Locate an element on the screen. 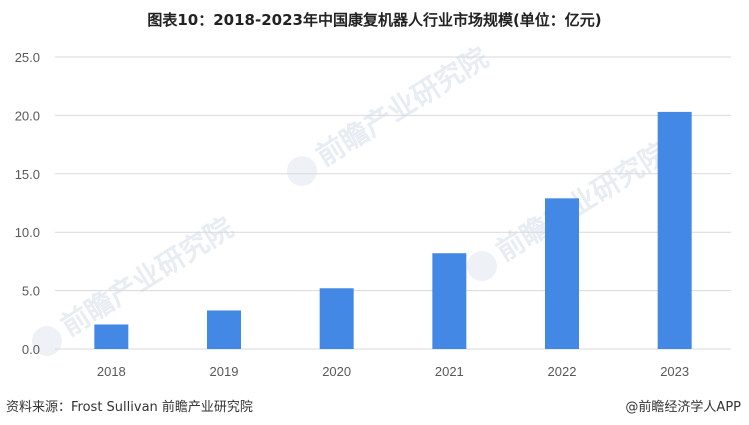 The width and height of the screenshot is (749, 425). brand-credit: @前瞻经济学人APP is located at coordinates (683, 407).